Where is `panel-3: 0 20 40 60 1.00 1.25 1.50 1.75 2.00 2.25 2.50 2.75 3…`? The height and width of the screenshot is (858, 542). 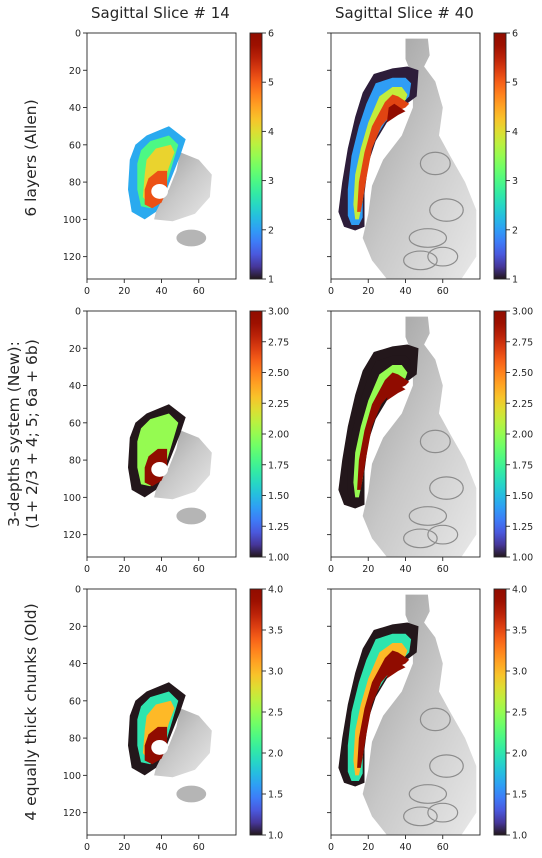 panel-3: 0 20 40 60 1.00 1.25 1.50 1.75 2.00 2.25 2.50 2.75 3… is located at coordinates (430, 441).